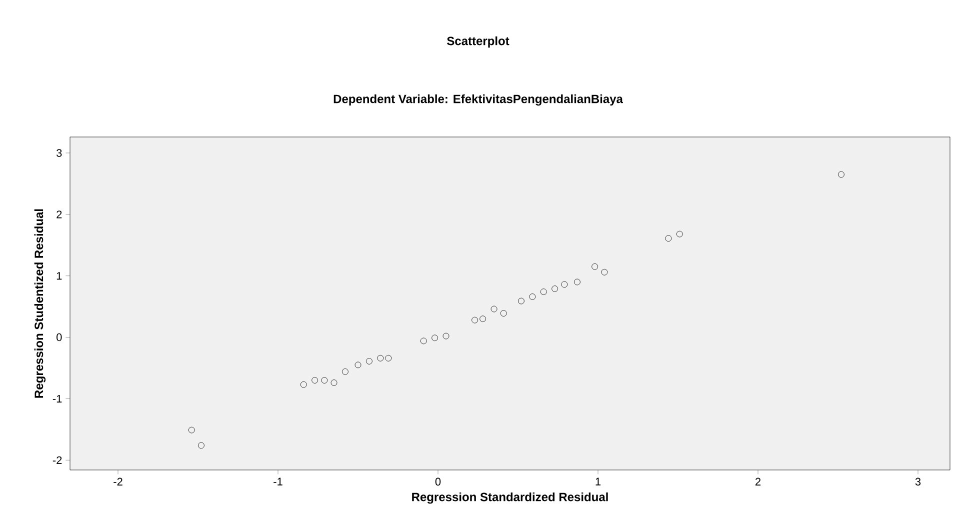  What do you see at coordinates (59, 214) in the screenshot?
I see `y-tick-label: 2` at bounding box center [59, 214].